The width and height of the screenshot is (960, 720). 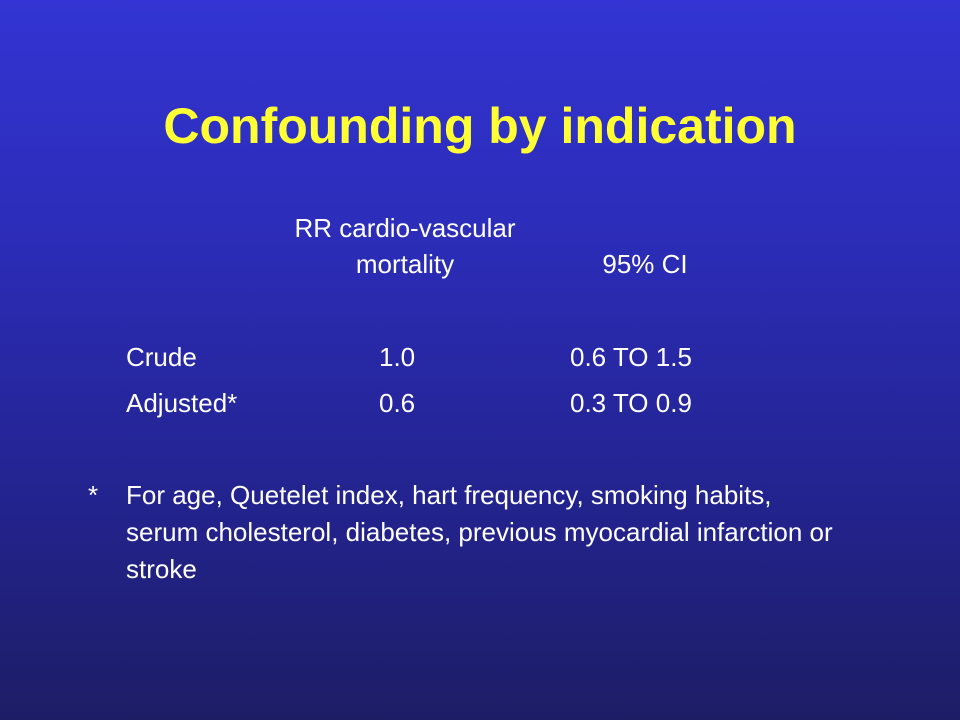 I want to click on rr-header-line2: mortality, so click(x=405, y=264).